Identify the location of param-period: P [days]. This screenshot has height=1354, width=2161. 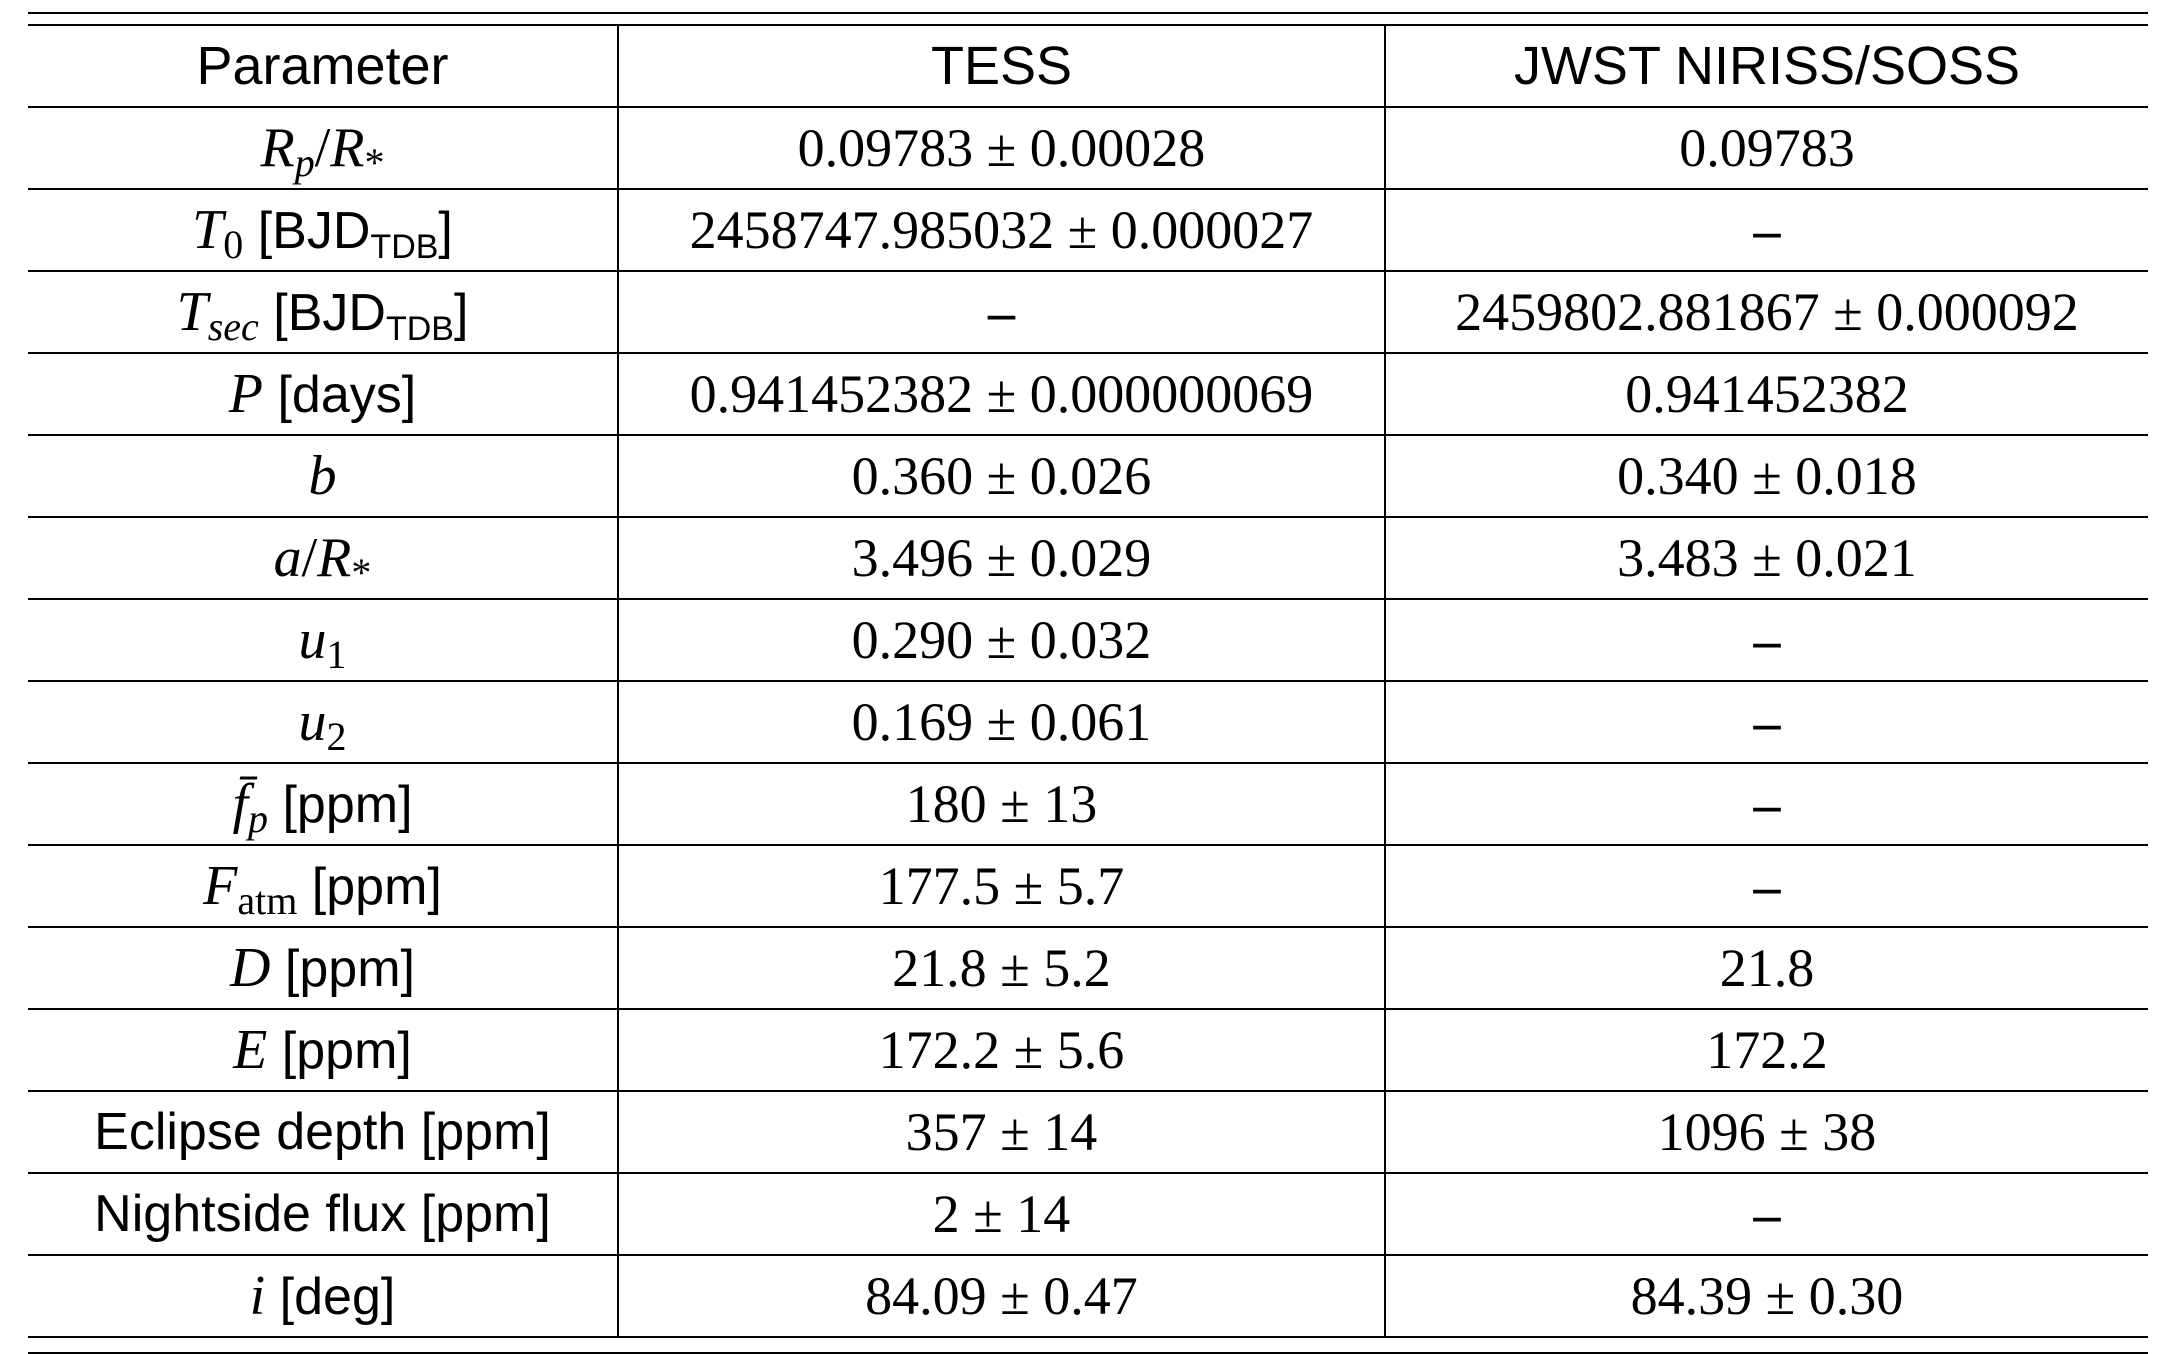
(323, 393).